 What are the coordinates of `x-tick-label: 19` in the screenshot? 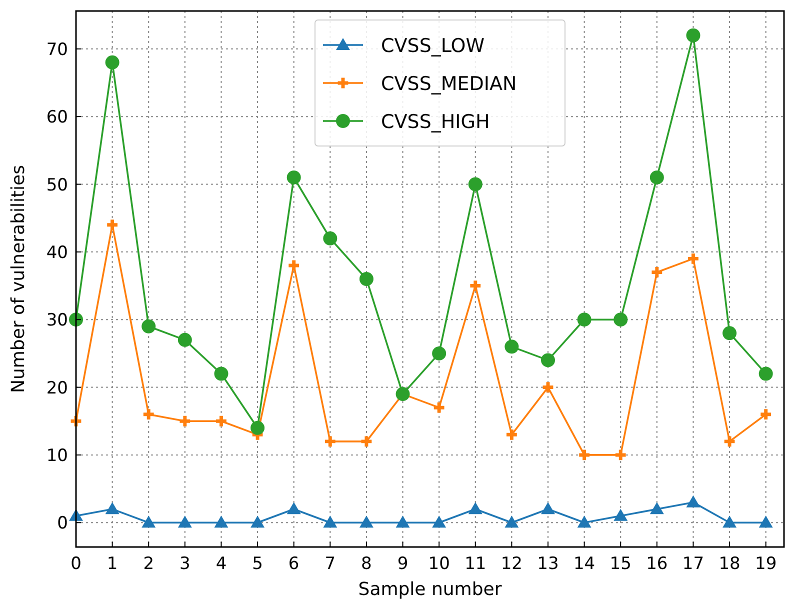 It's located at (766, 564).